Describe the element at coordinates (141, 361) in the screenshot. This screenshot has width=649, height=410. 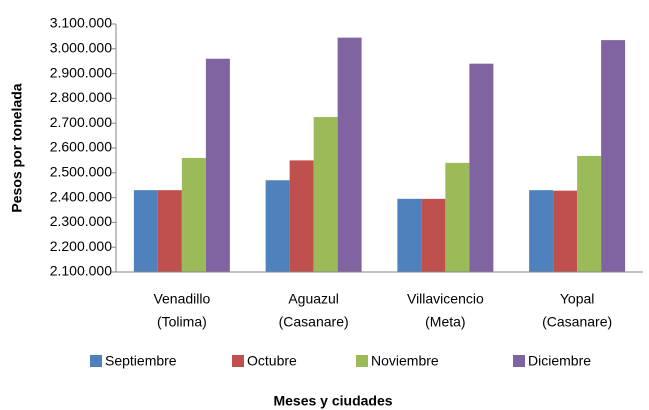
I see `legend-label: Septiembre` at that location.